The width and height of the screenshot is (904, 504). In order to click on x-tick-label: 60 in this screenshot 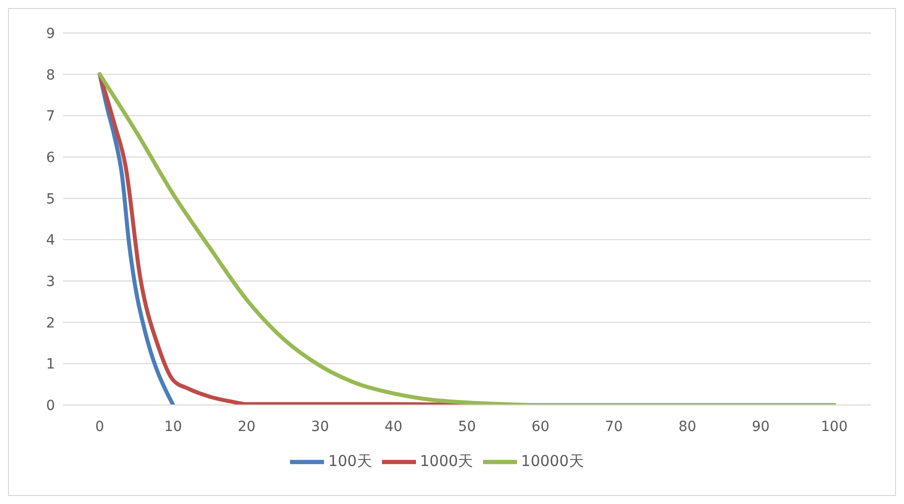, I will do `click(541, 426)`.